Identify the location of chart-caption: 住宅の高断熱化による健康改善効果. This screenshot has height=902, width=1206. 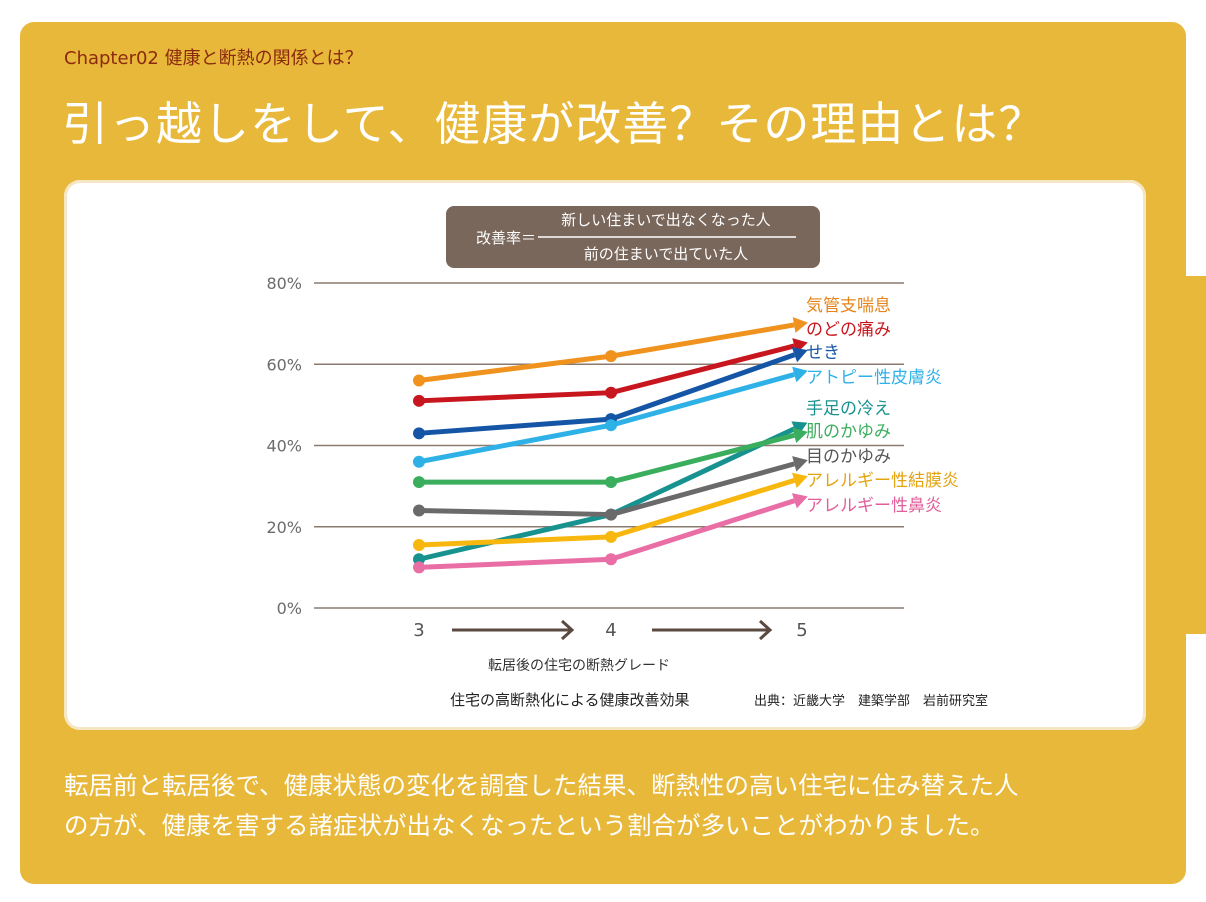
(570, 700).